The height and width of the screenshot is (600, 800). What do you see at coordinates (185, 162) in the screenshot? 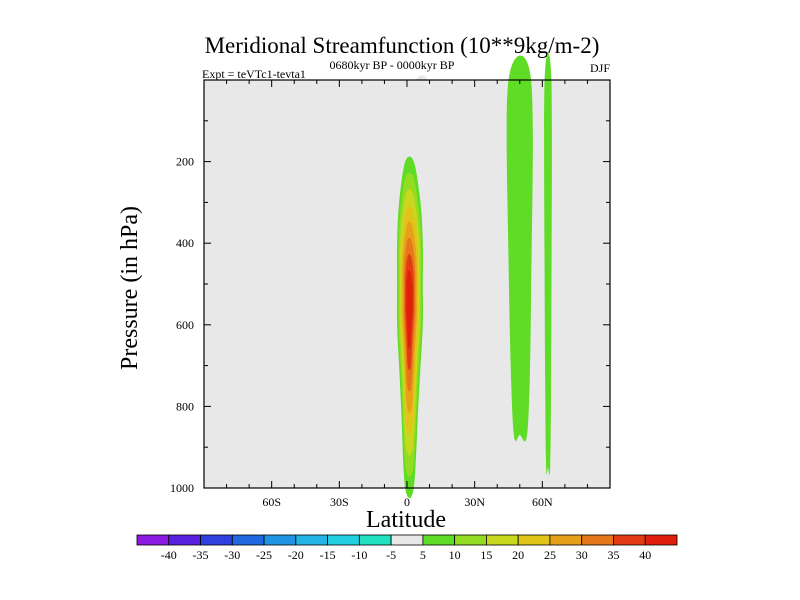
I see `y-tick-label: 200` at bounding box center [185, 162].